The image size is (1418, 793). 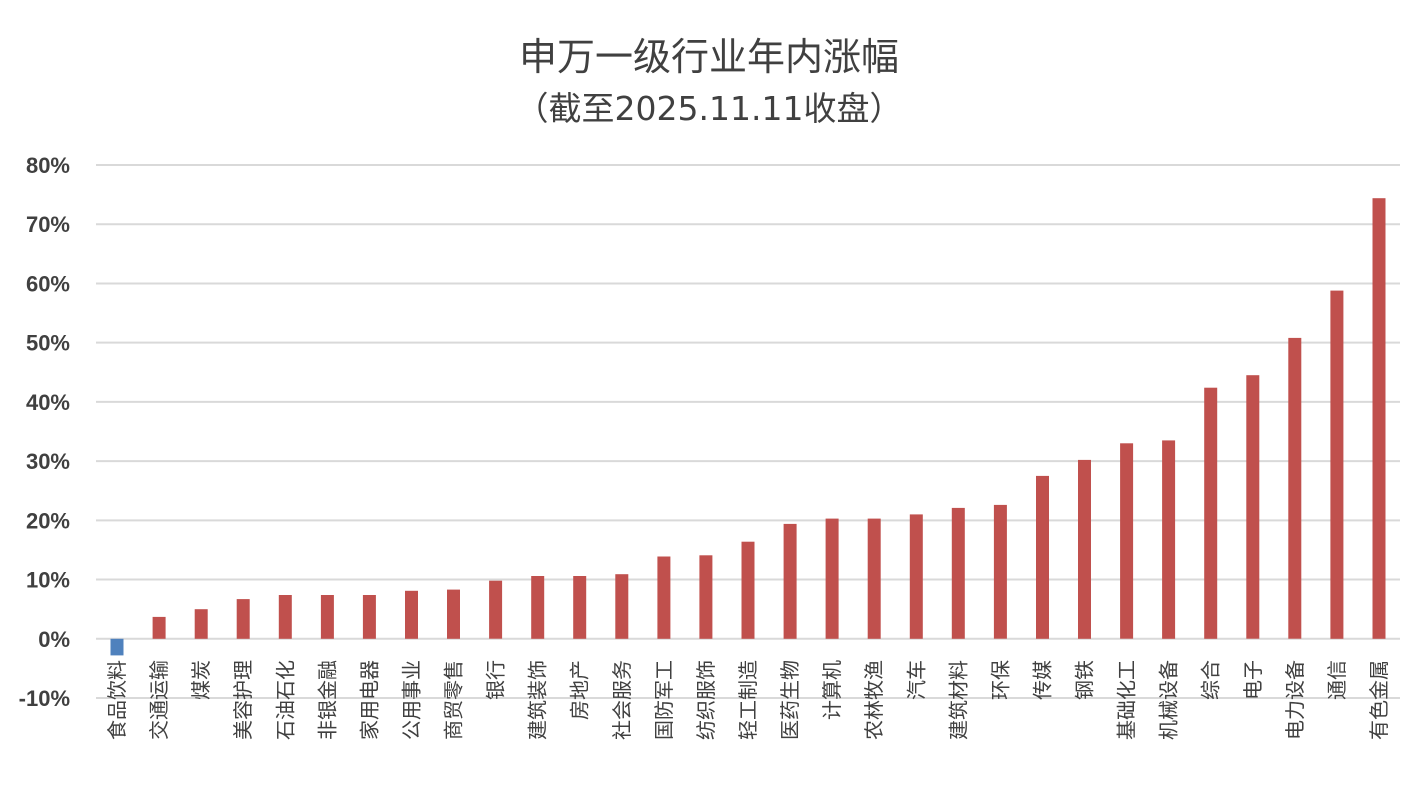 What do you see at coordinates (48, 224) in the screenshot?
I see `y-tick-label: 70%` at bounding box center [48, 224].